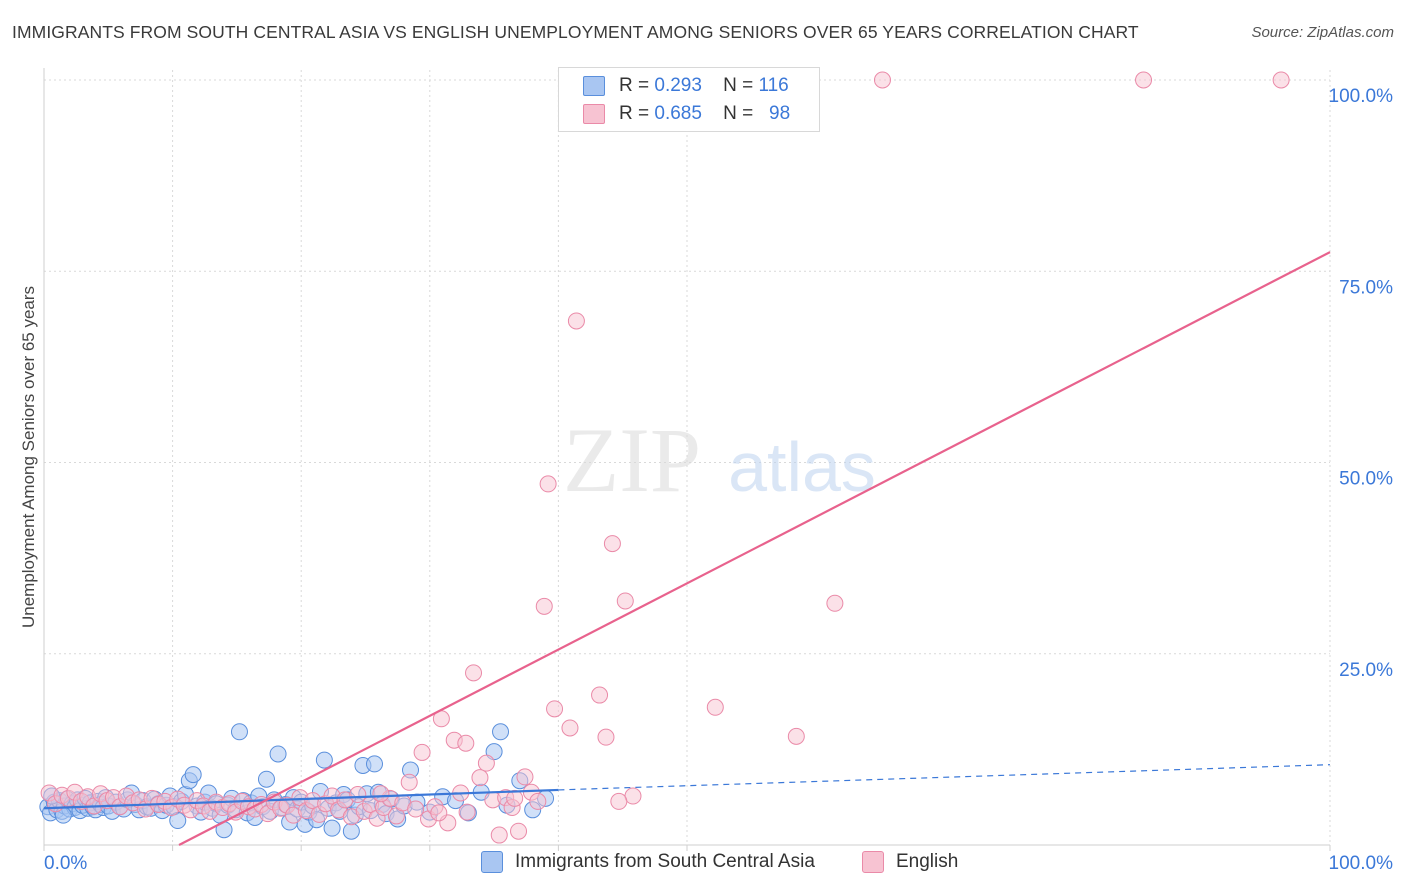 This screenshot has height=892, width=1406. What do you see at coordinates (927, 861) in the screenshot?
I see `series-legend-label-pink: English` at bounding box center [927, 861].